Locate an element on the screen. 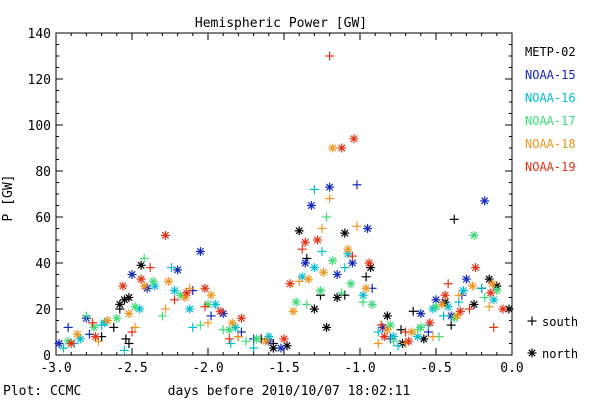  y-tick-label: 140 is located at coordinates (39, 34).